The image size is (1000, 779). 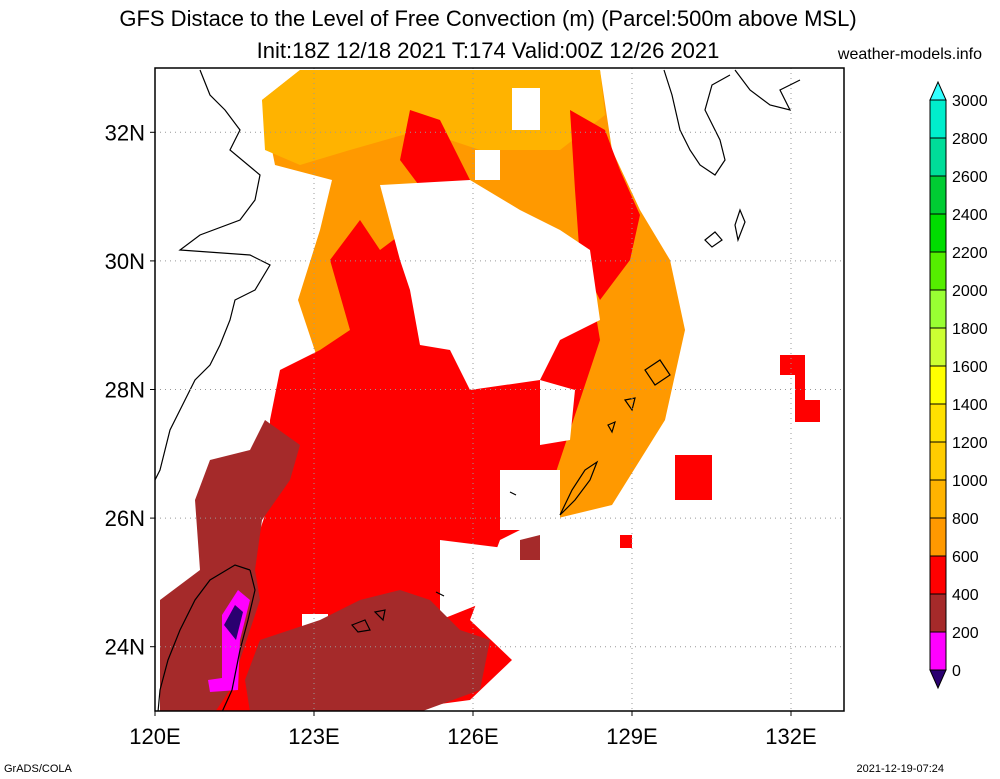 What do you see at coordinates (154, 736) in the screenshot?
I see `lon-tick-label: 120E` at bounding box center [154, 736].